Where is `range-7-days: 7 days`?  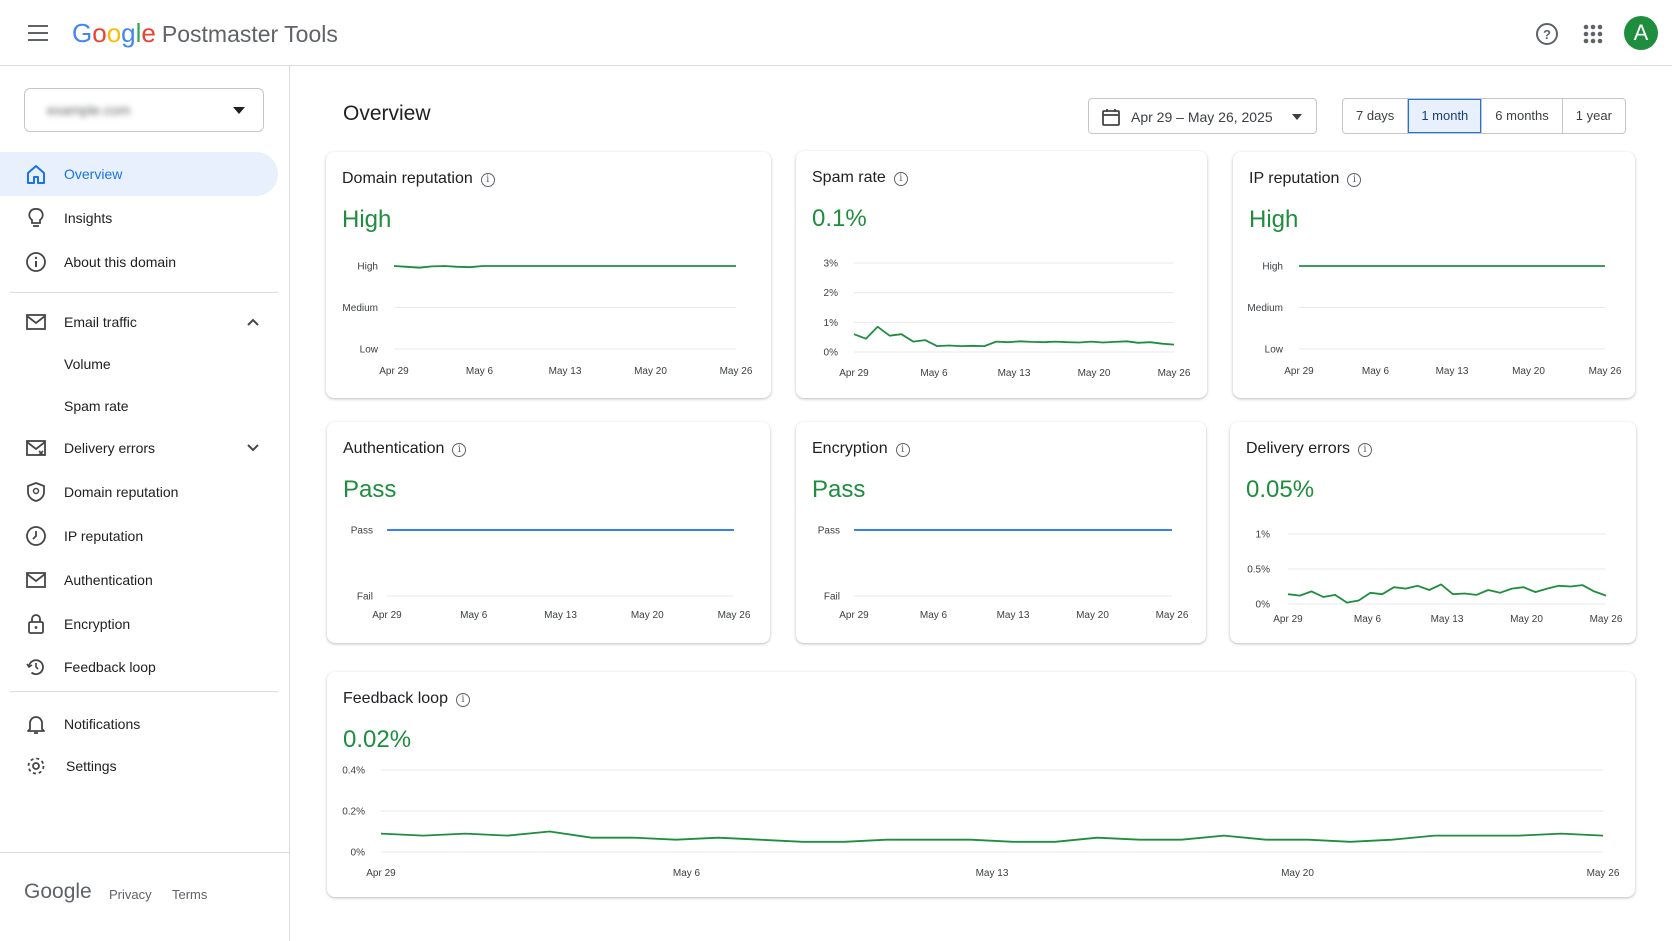
range-7-days: 7 days is located at coordinates (1375, 115).